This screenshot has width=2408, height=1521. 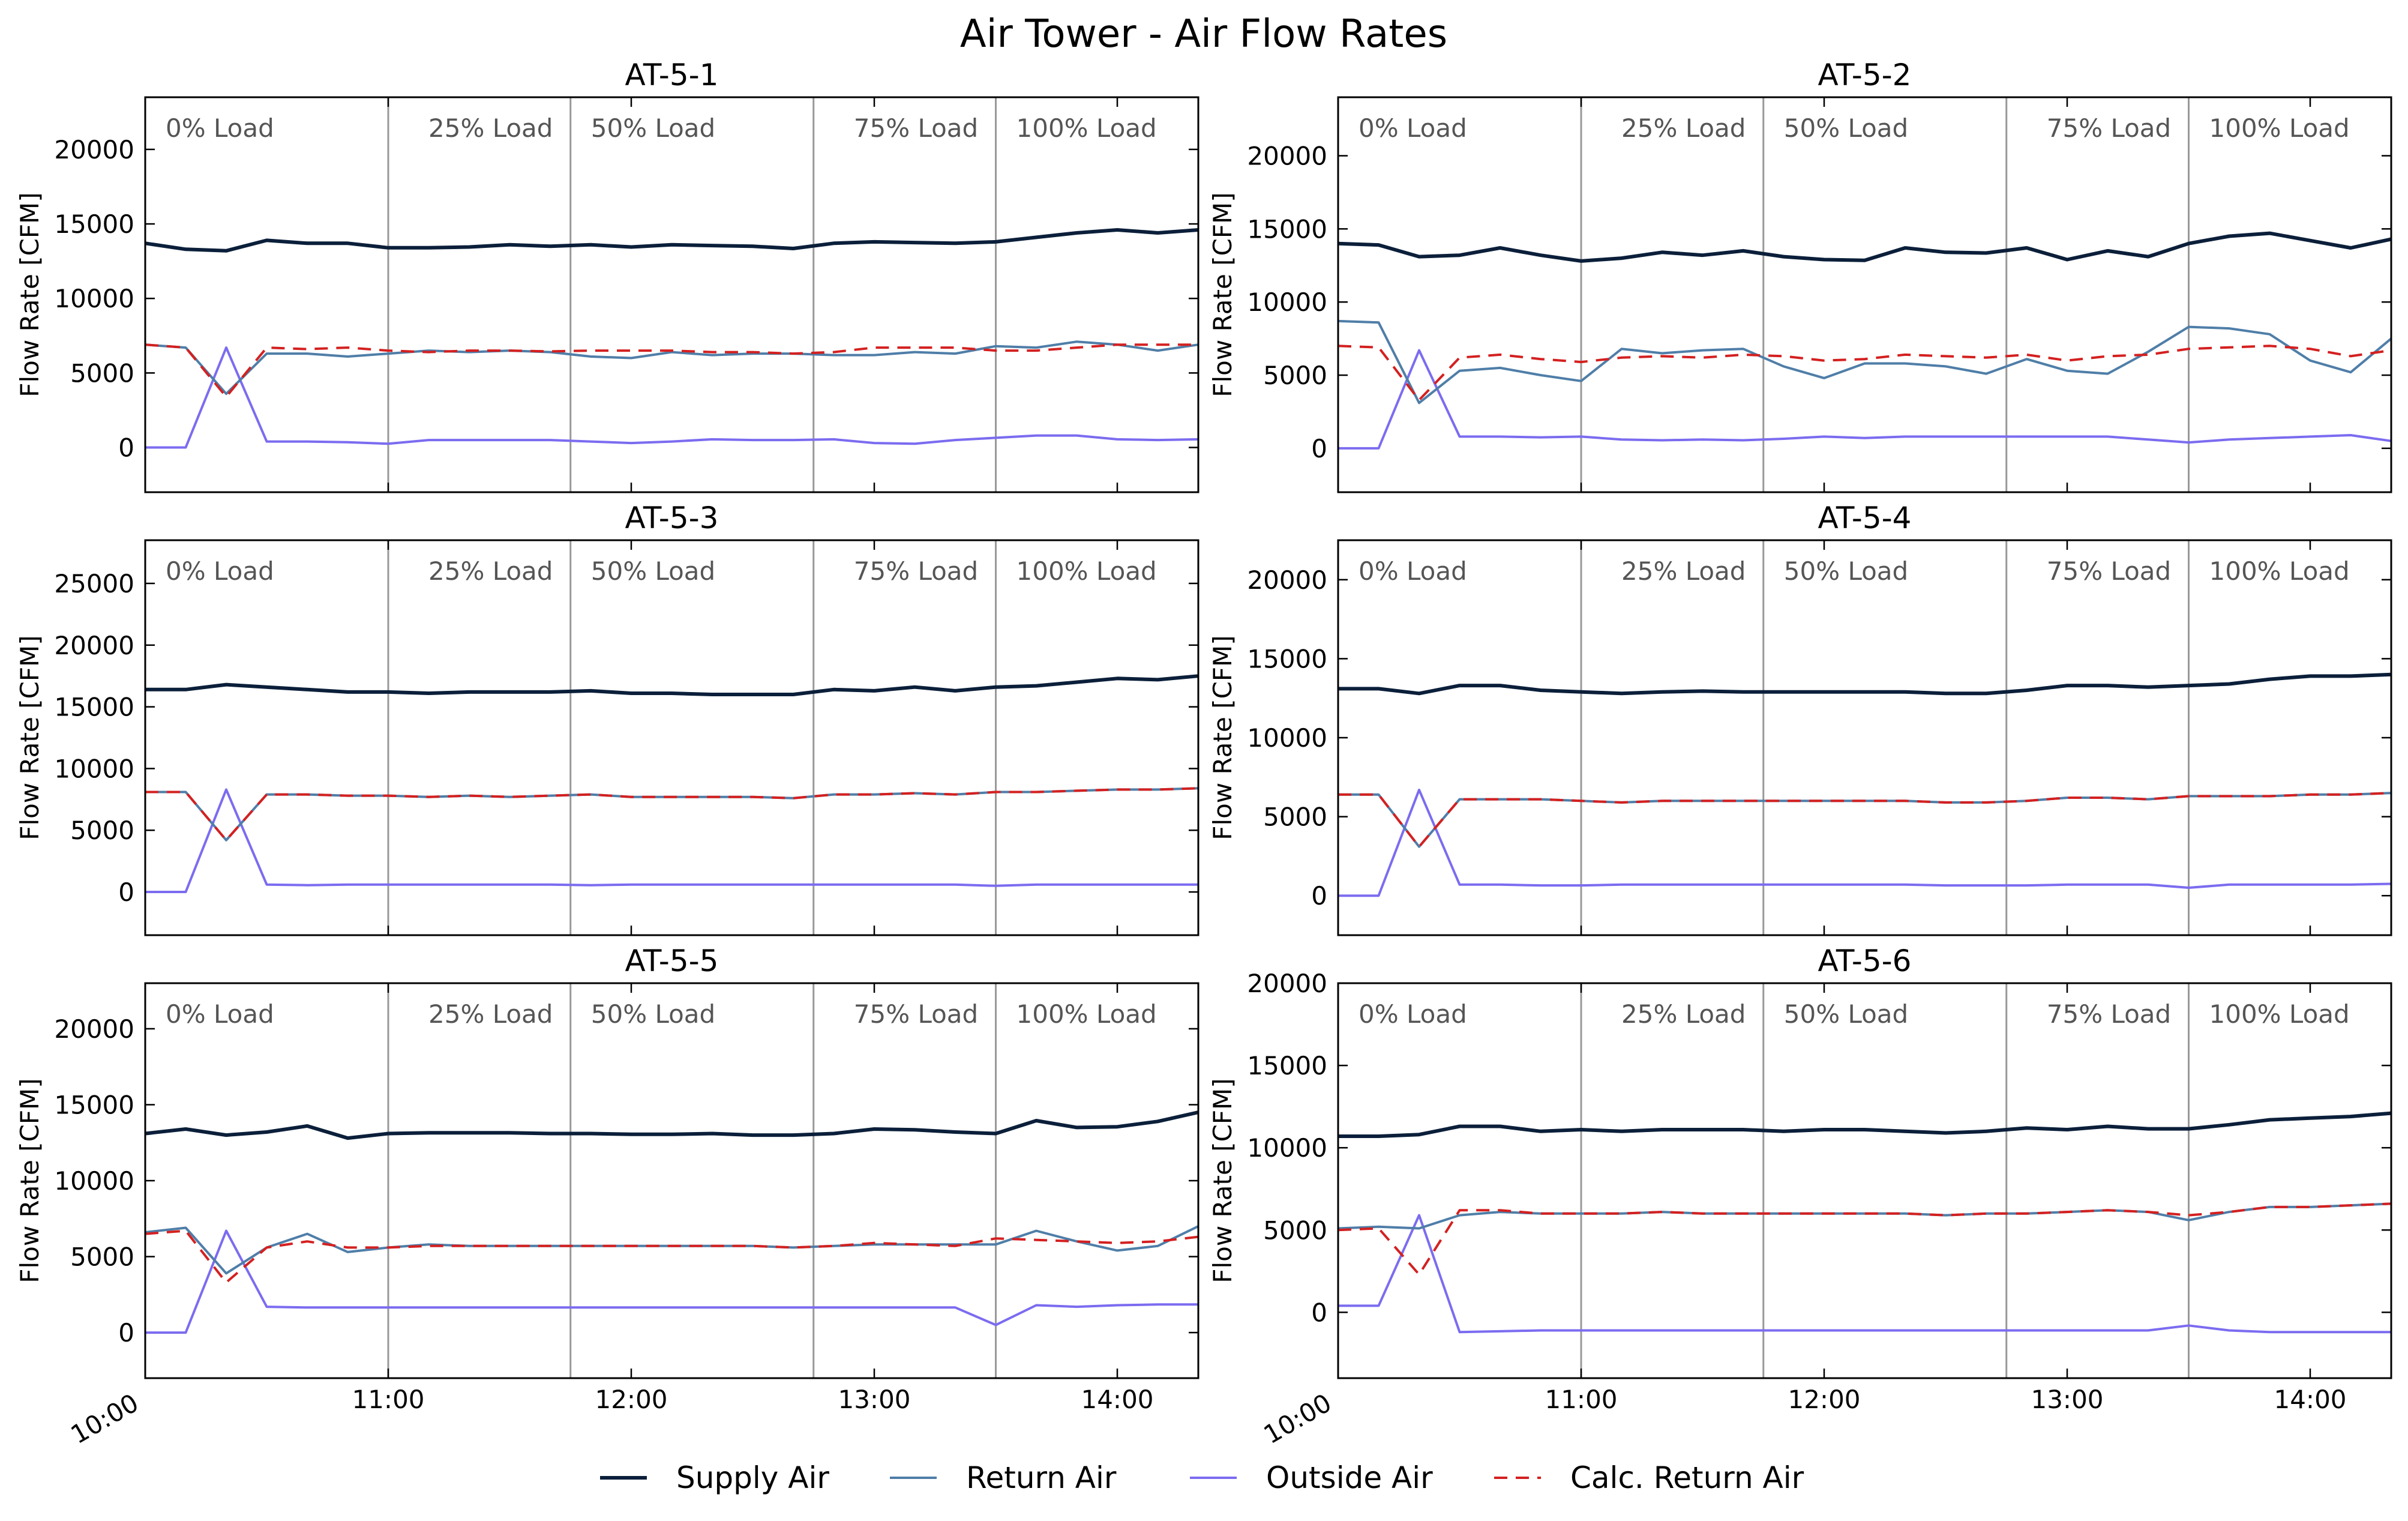 I want to click on legend-label: Outside Air, so click(x=1349, y=1477).